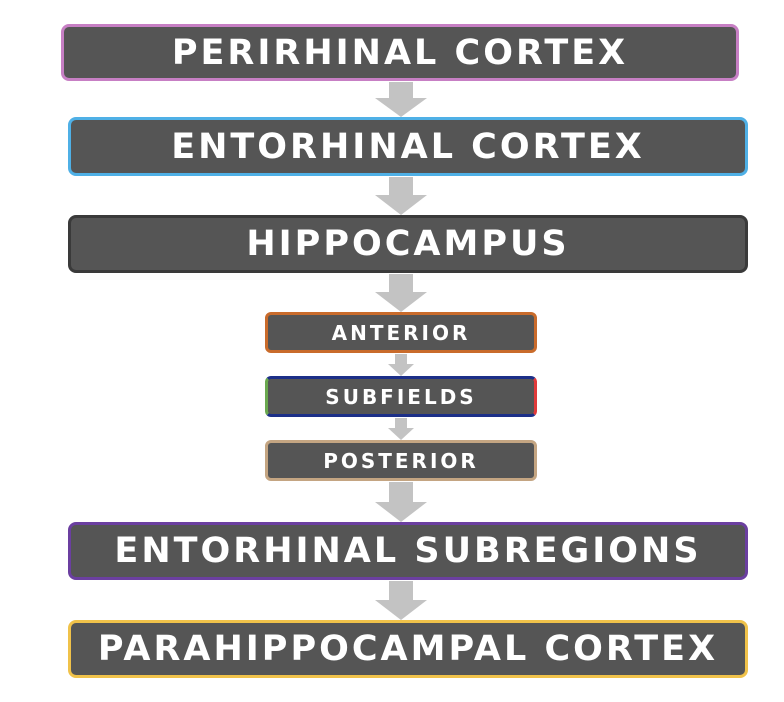  I want to click on entorhinal-subregions-box: ENTORHINAL SUBREGIONS, so click(408, 551).